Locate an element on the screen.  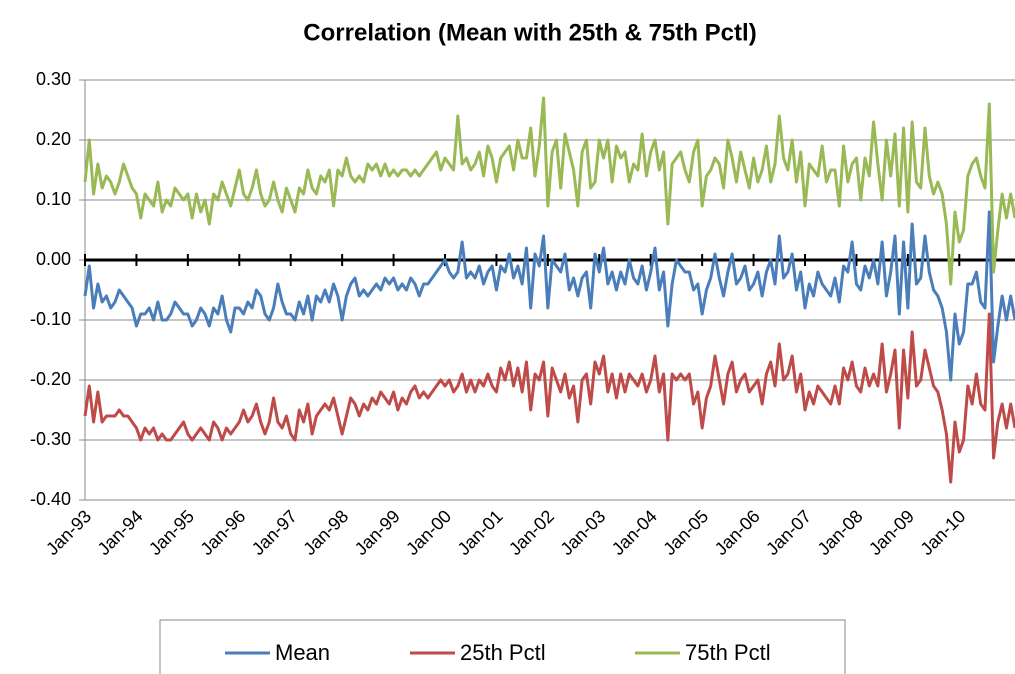
y-tick-label: -0.10 is located at coordinates (50, 319).